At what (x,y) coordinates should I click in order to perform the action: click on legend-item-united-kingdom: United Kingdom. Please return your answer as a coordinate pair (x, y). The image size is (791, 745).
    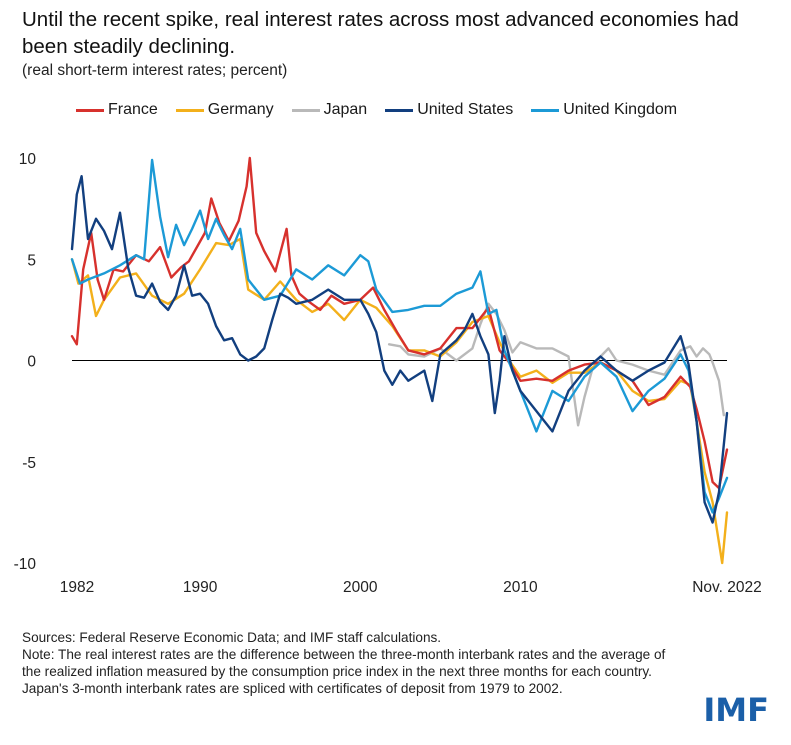
    Looking at the image, I should click on (604, 110).